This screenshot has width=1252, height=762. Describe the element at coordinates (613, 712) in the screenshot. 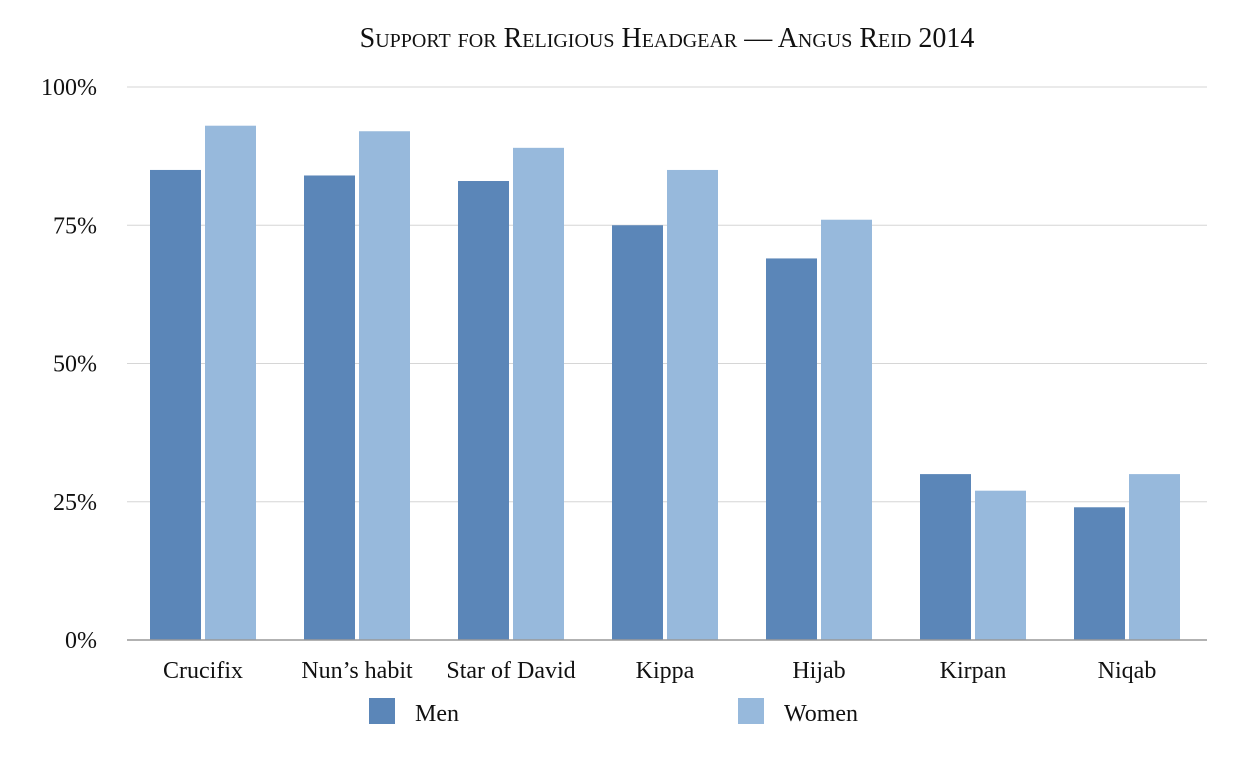

I see `legend: Men Women` at that location.